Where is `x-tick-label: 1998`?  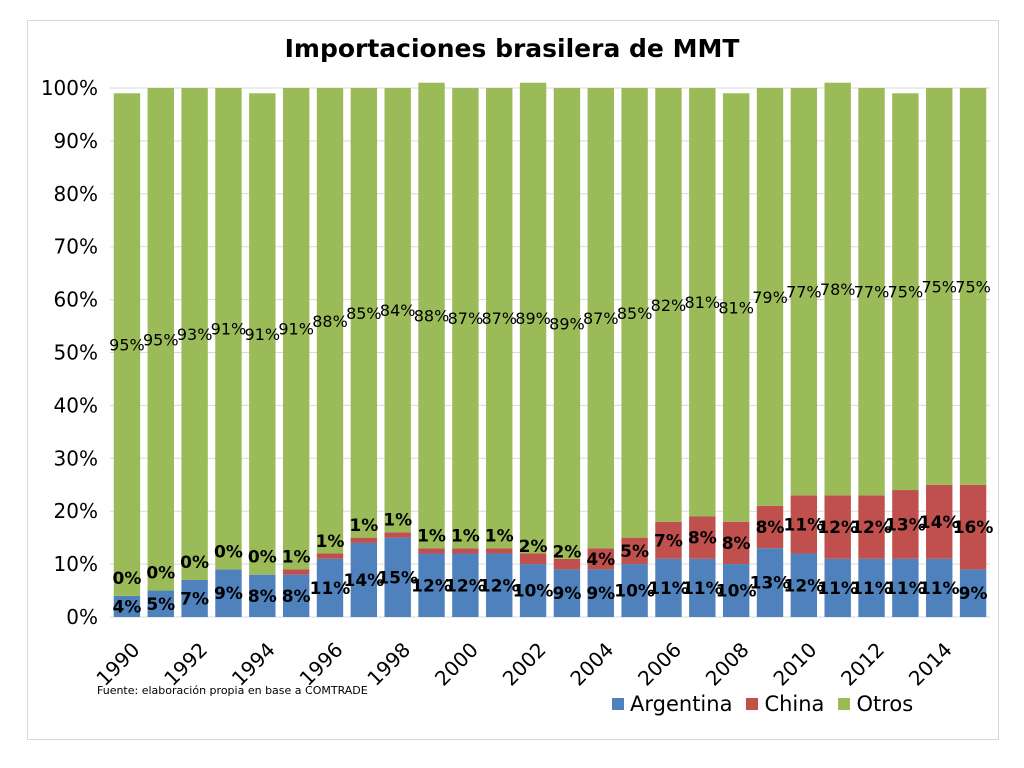
x-tick-label: 1998 is located at coordinates (388, 664).